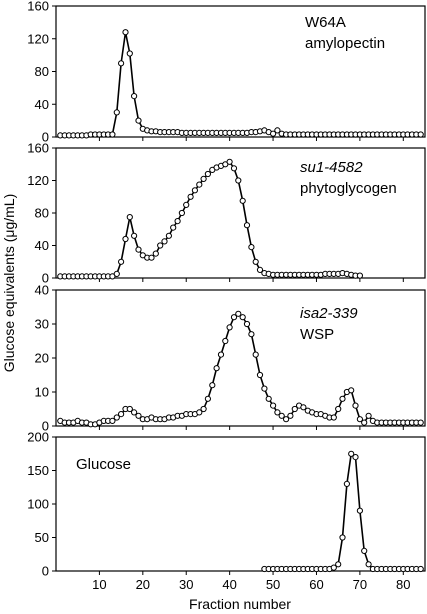  What do you see at coordinates (9, 283) in the screenshot?
I see `y-axis-title: Glucose equivalents (μg/mL)` at bounding box center [9, 283].